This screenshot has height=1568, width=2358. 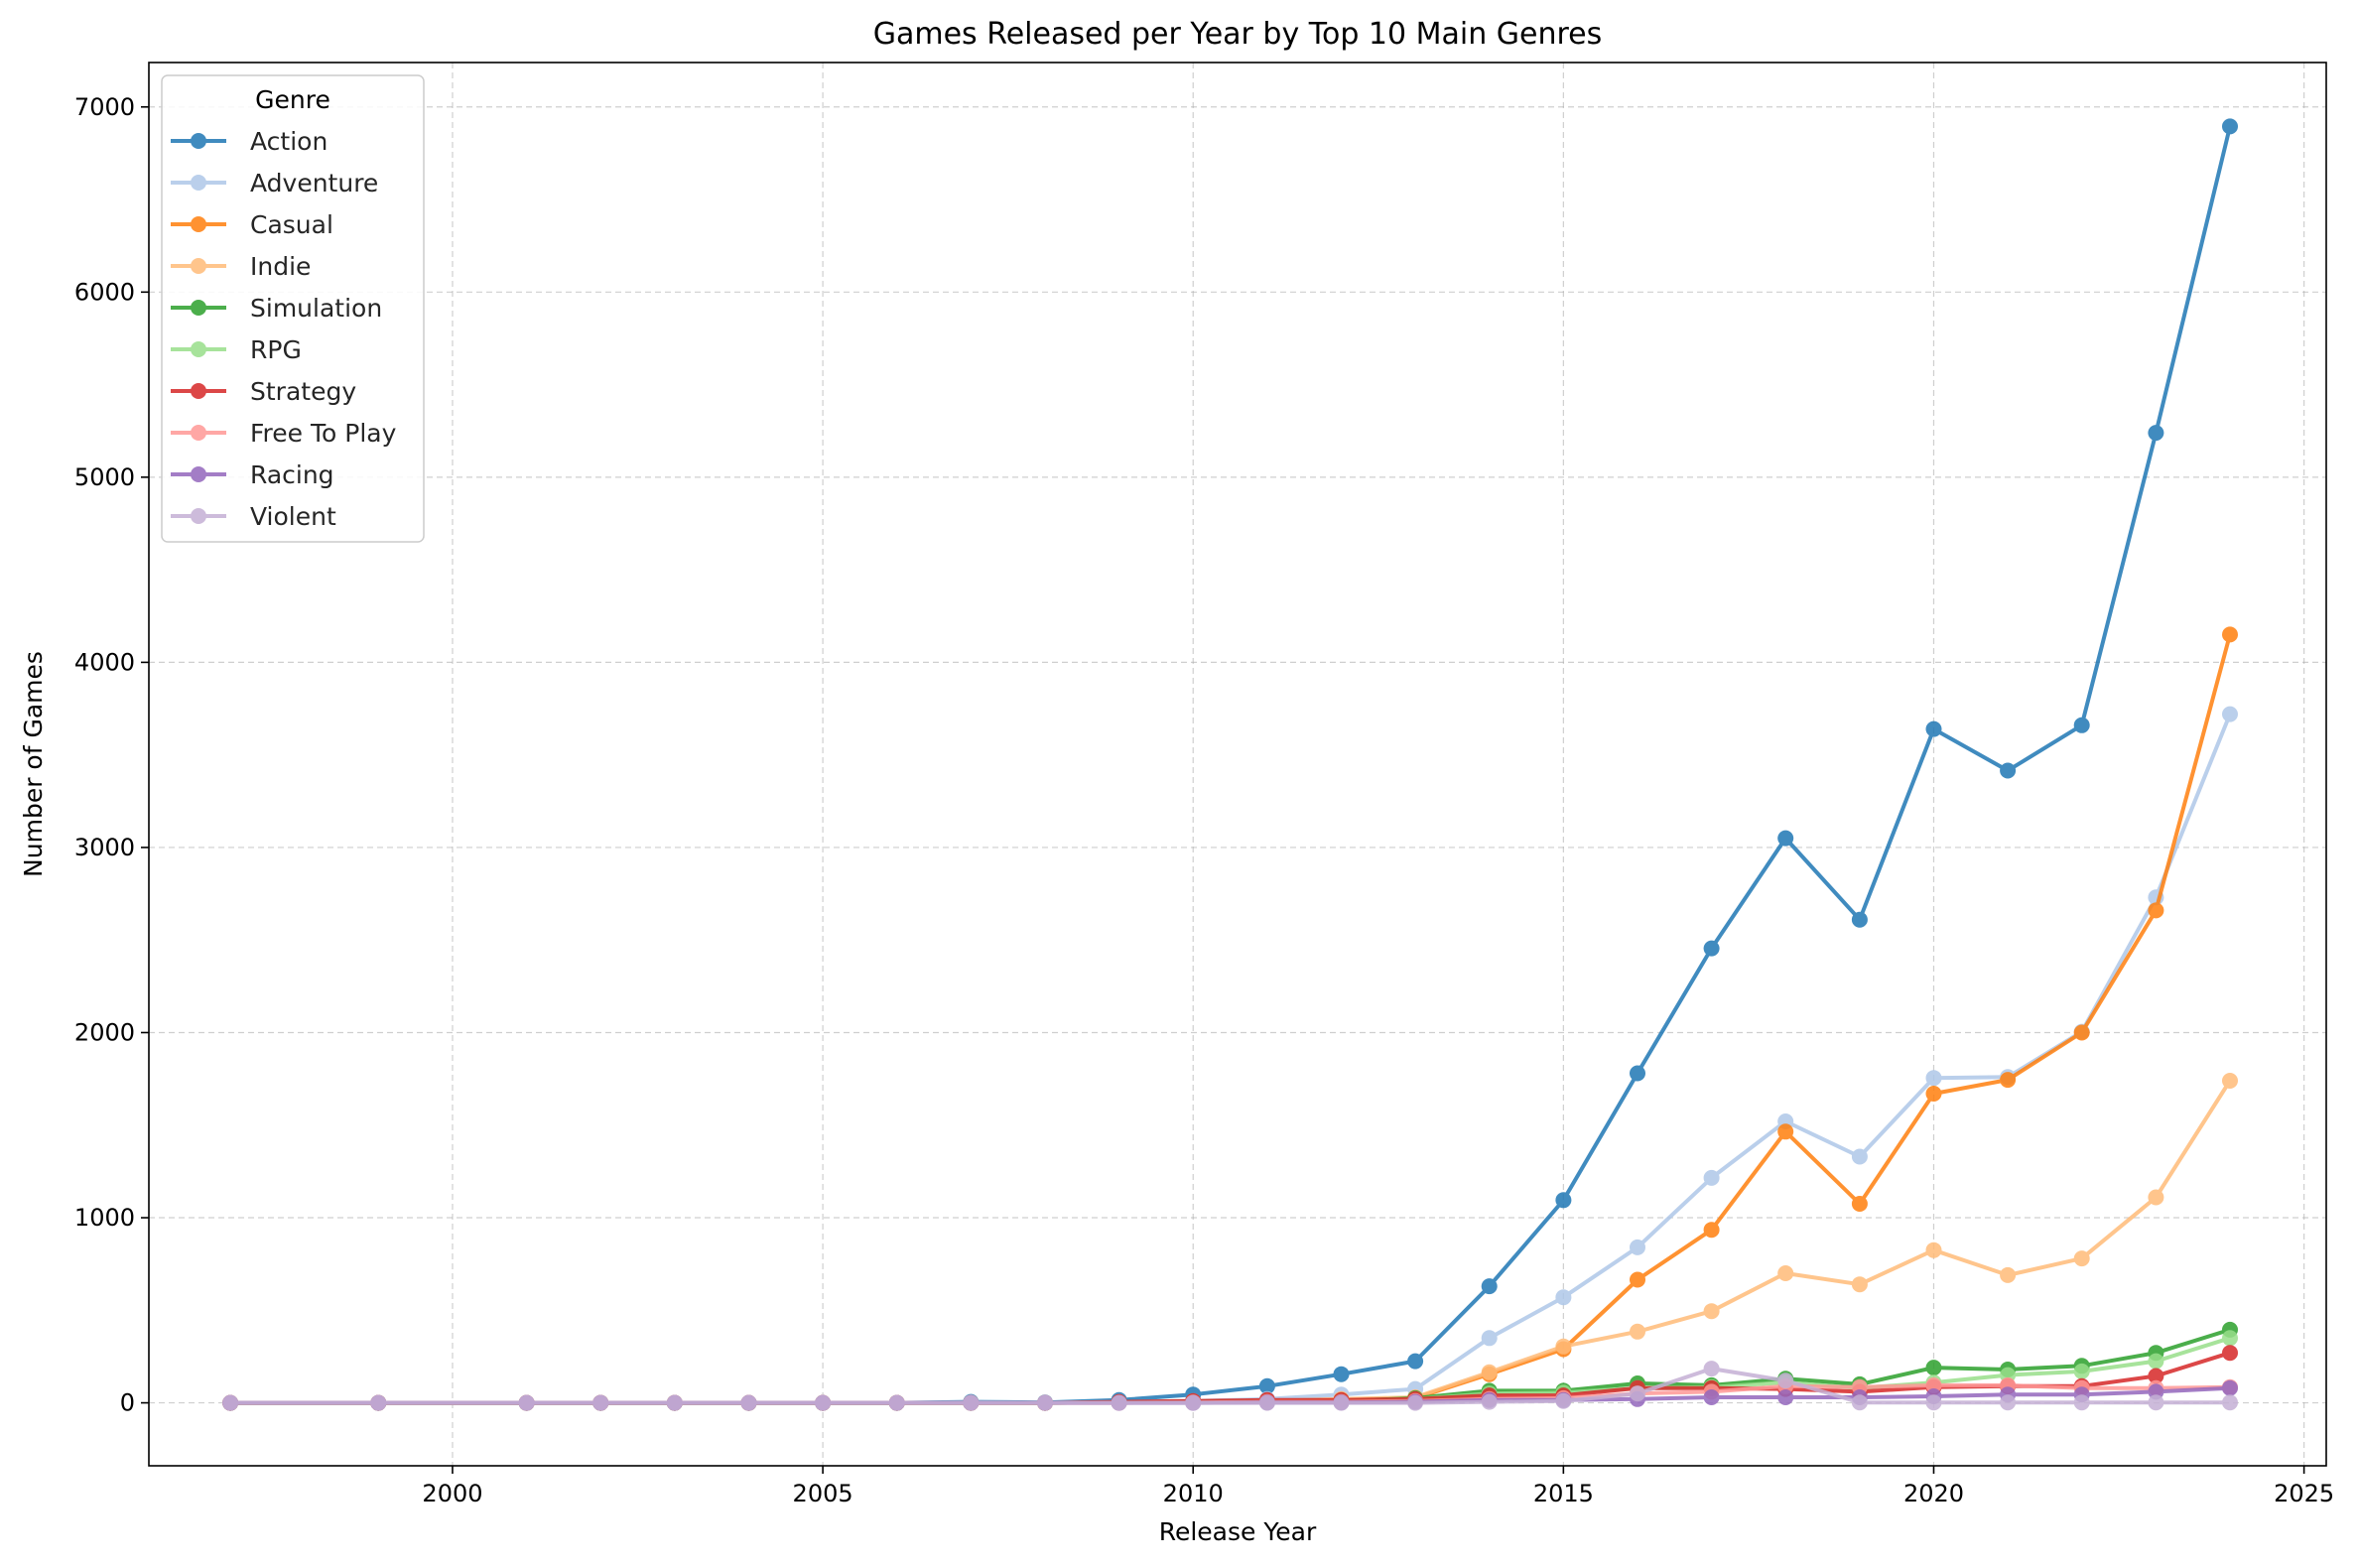 I want to click on legend-entry-racing: Racing, so click(x=252, y=474).